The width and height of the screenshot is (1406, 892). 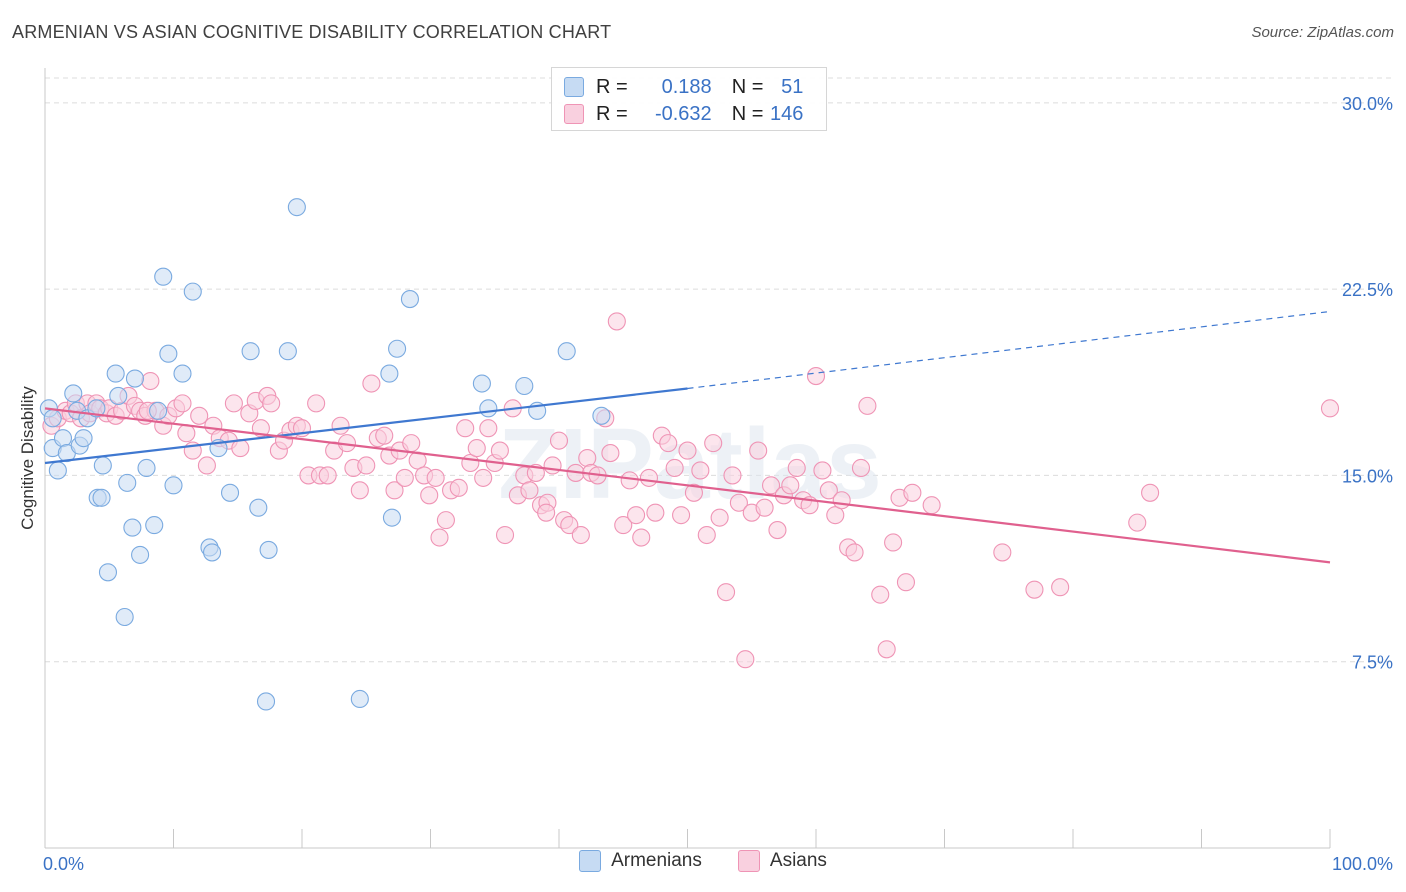 I want to click on y-tick-label: 15.0%, so click(x=1367, y=476).